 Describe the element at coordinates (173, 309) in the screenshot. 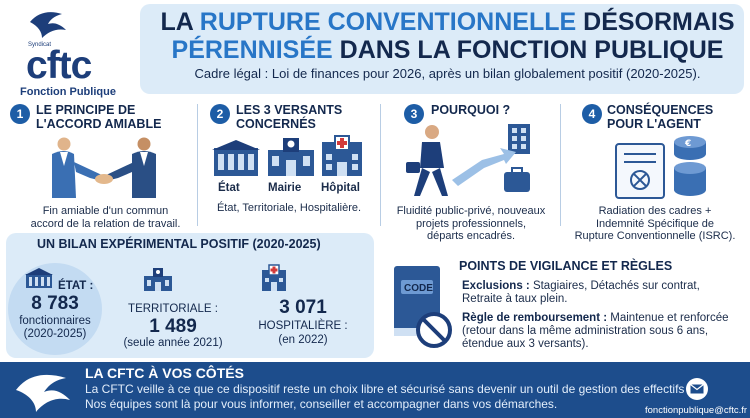

I see `territoriale-label: TERRITORIALE :` at that location.